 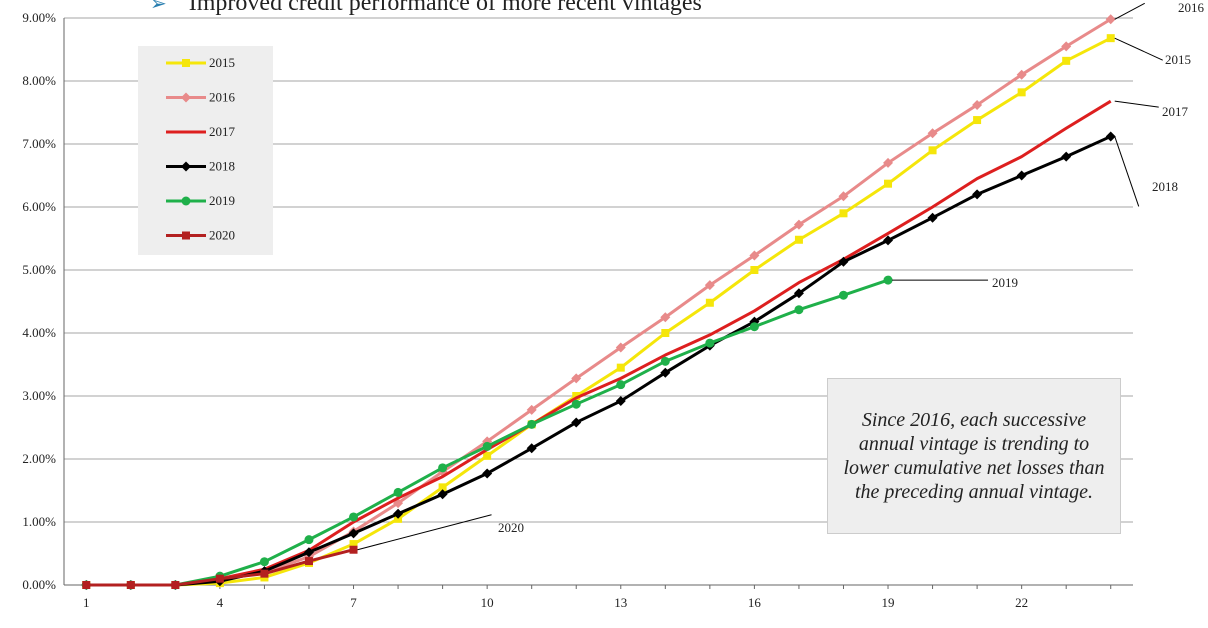 What do you see at coordinates (511, 527) in the screenshot?
I see `callout-label-2020: 2020` at bounding box center [511, 527].